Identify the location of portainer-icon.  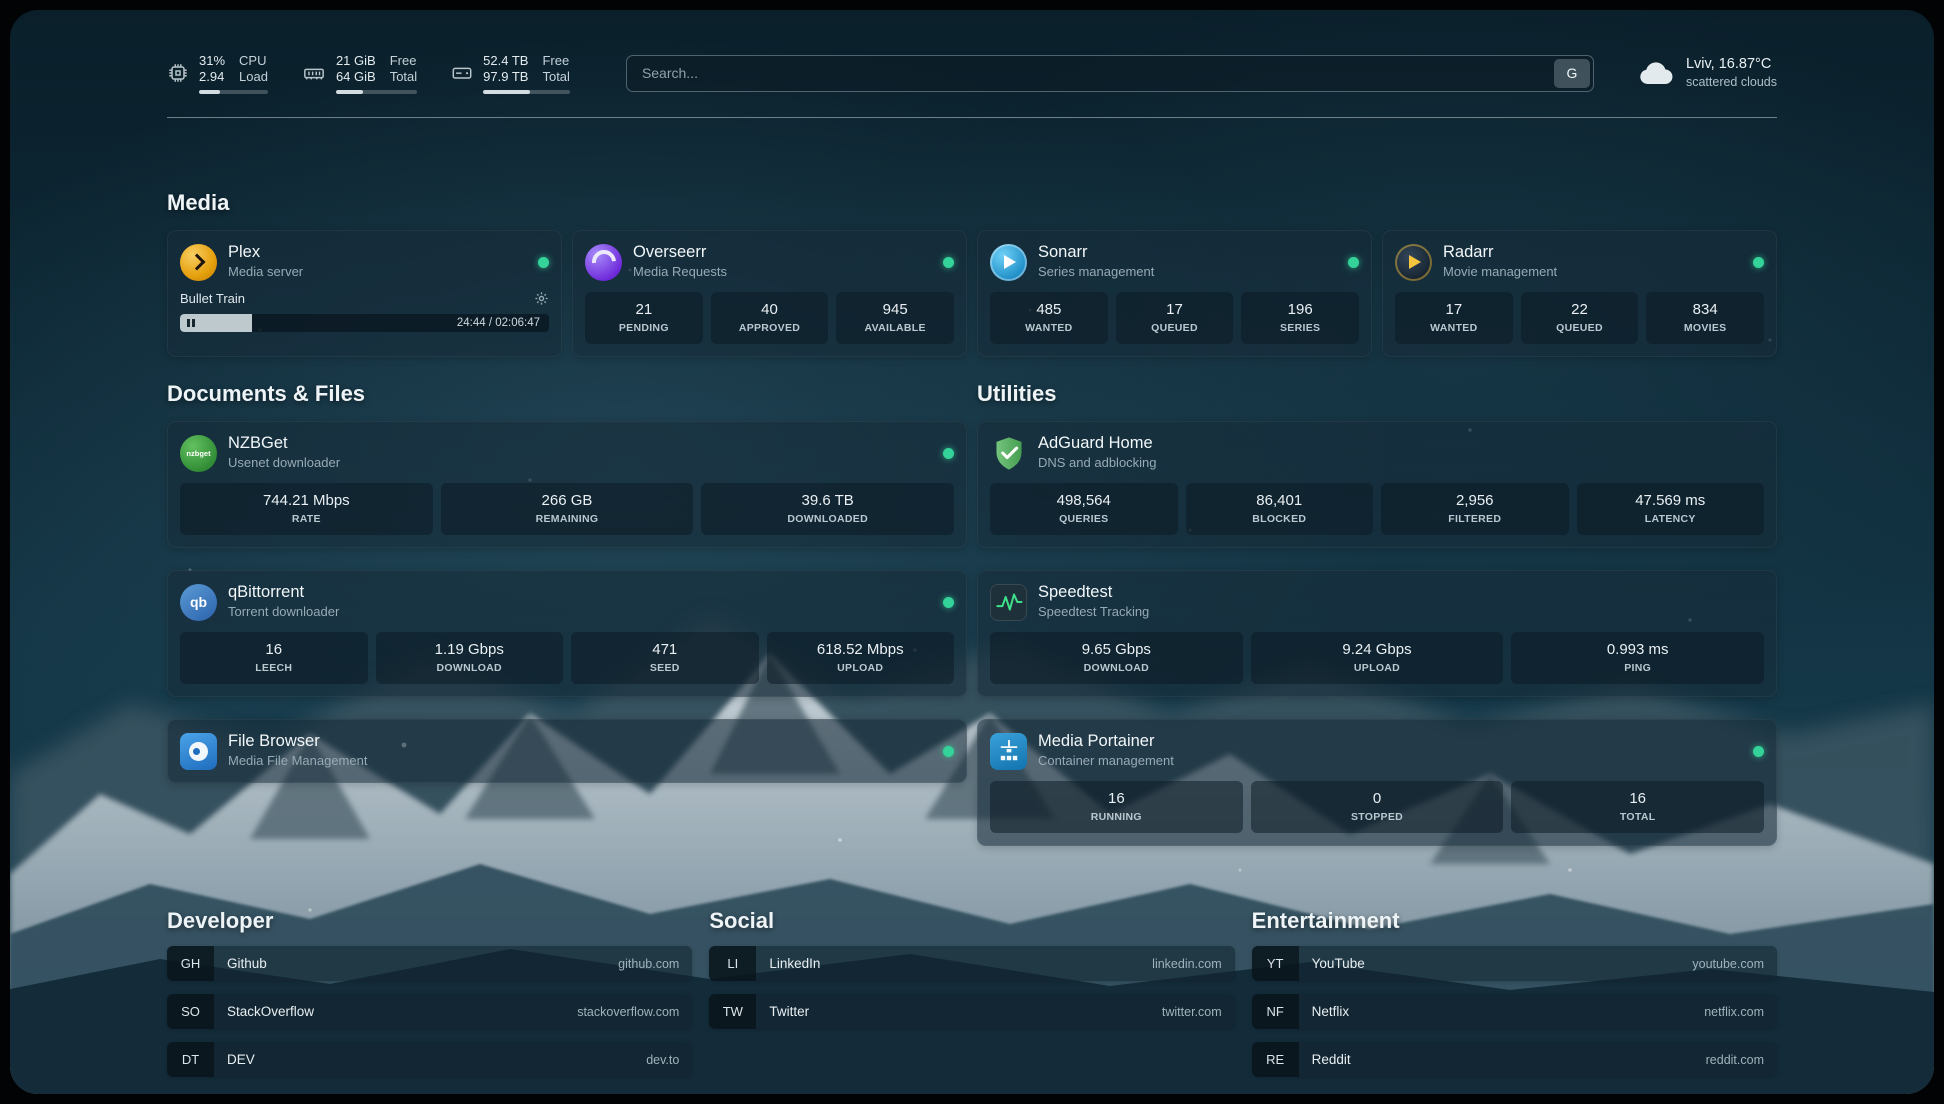
(1008, 751).